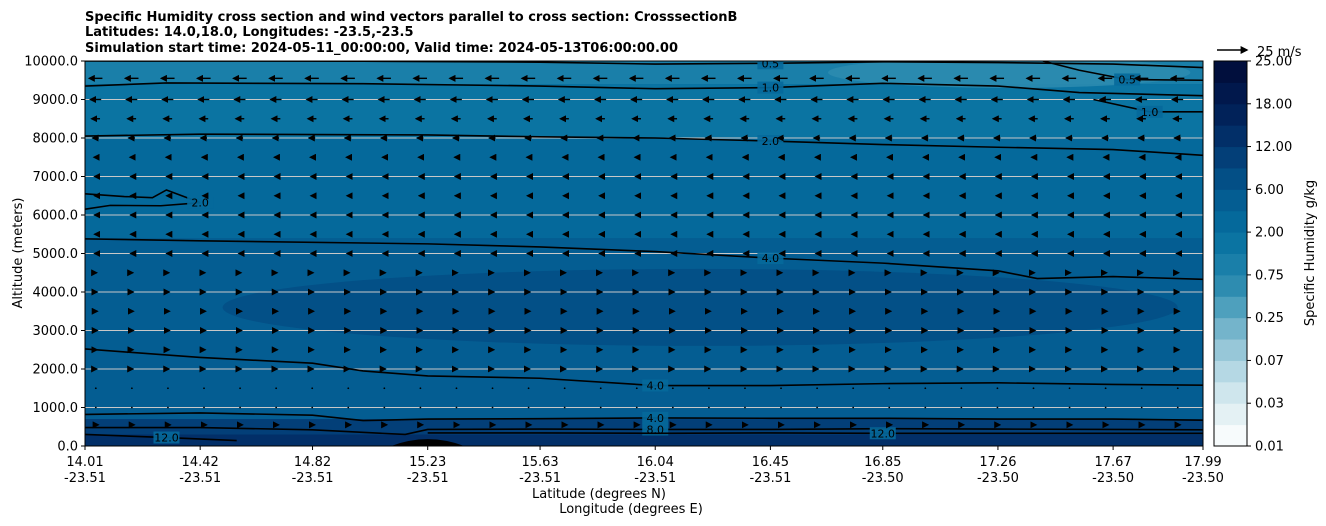 This screenshot has width=1326, height=526. Describe the element at coordinates (599, 494) in the screenshot. I see `x-axis-label-latitude: Latitude (degrees N)` at that location.